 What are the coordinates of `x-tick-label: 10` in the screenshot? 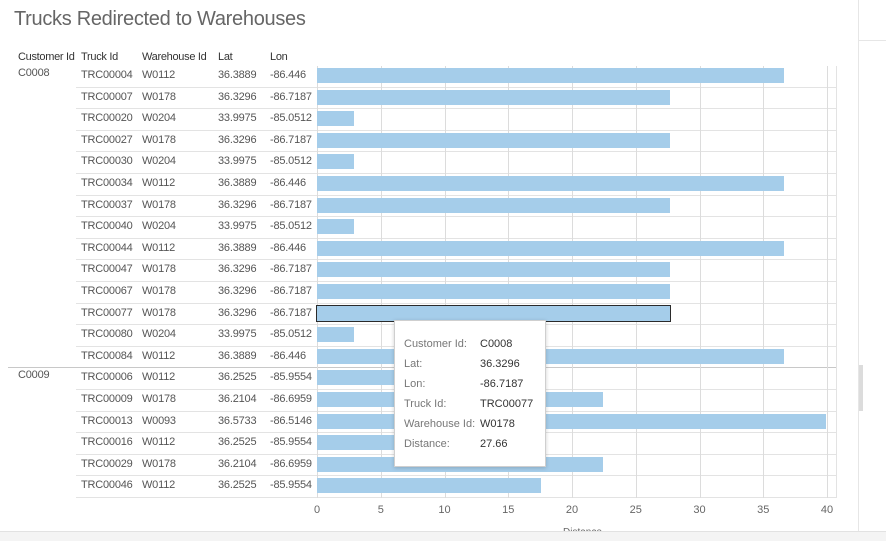 It's located at (444, 510).